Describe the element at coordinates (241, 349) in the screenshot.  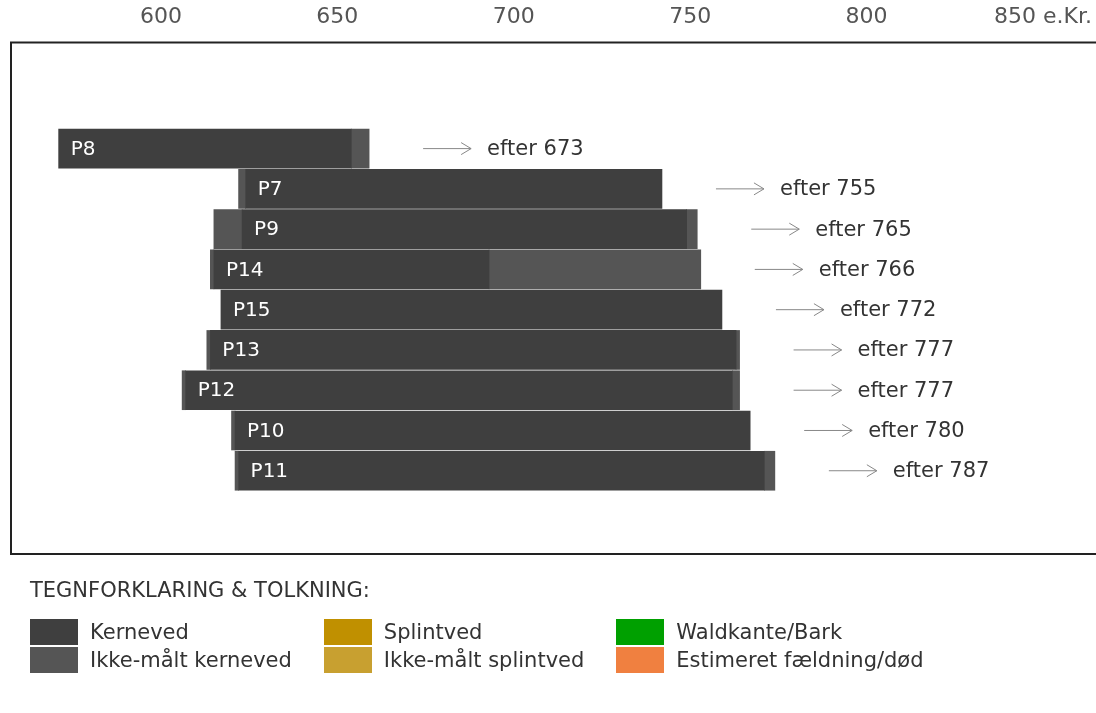
I see `y-tick-label: P13` at that location.